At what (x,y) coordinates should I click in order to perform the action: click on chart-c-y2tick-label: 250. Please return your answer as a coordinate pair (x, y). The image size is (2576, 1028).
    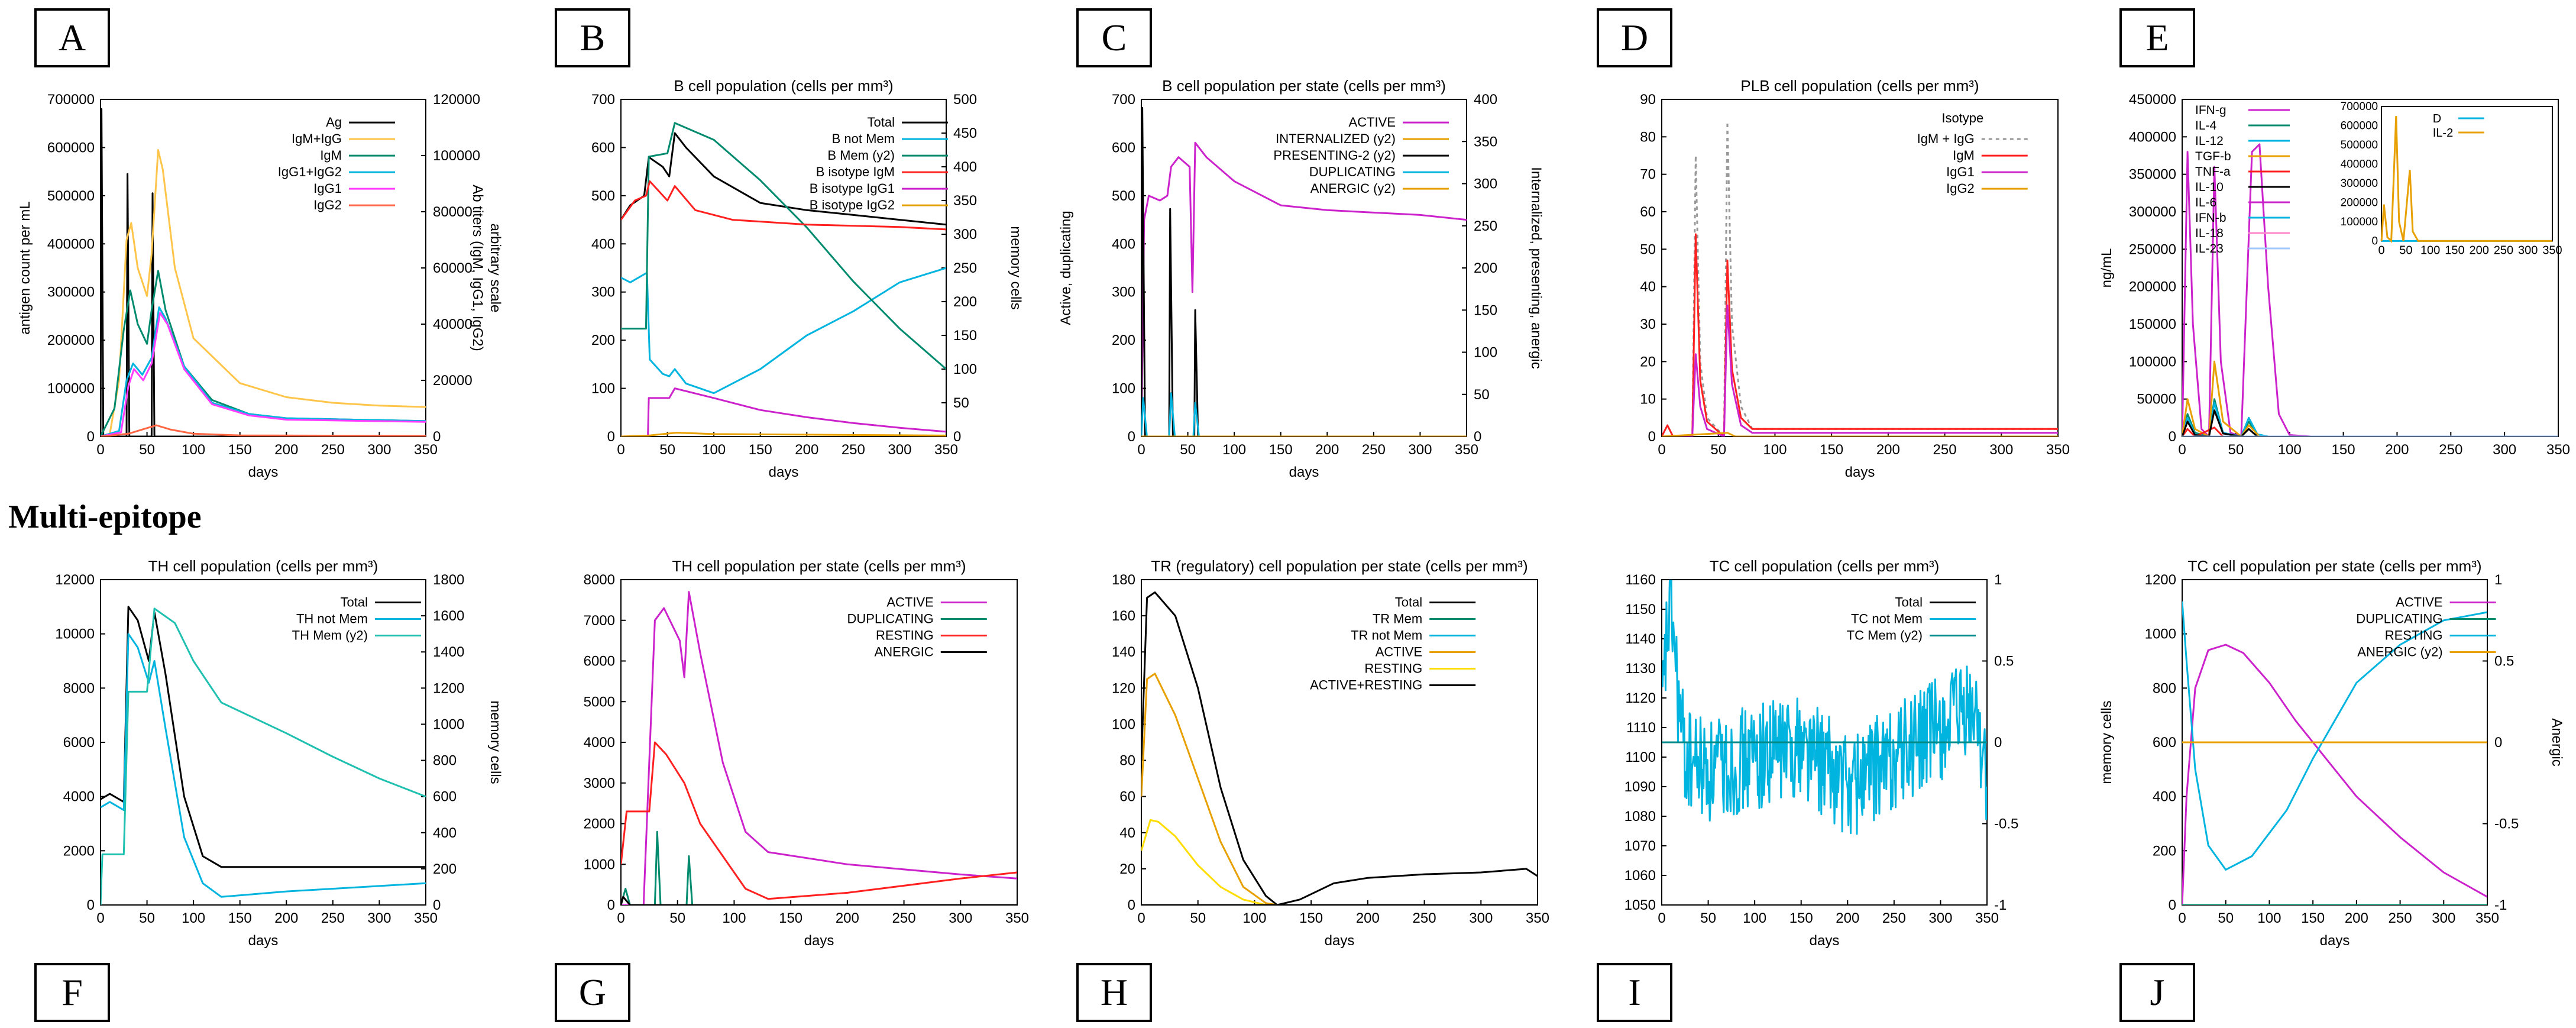
    Looking at the image, I should click on (1486, 226).